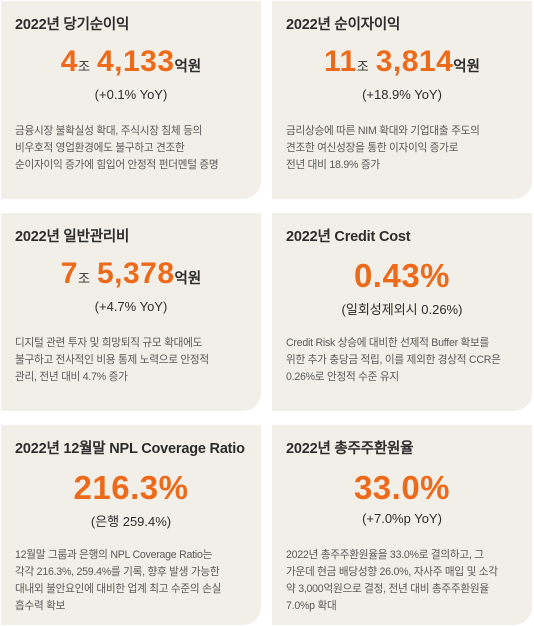  What do you see at coordinates (311, 606) in the screenshot?
I see `desc-line: 7.0%p 확대` at bounding box center [311, 606].